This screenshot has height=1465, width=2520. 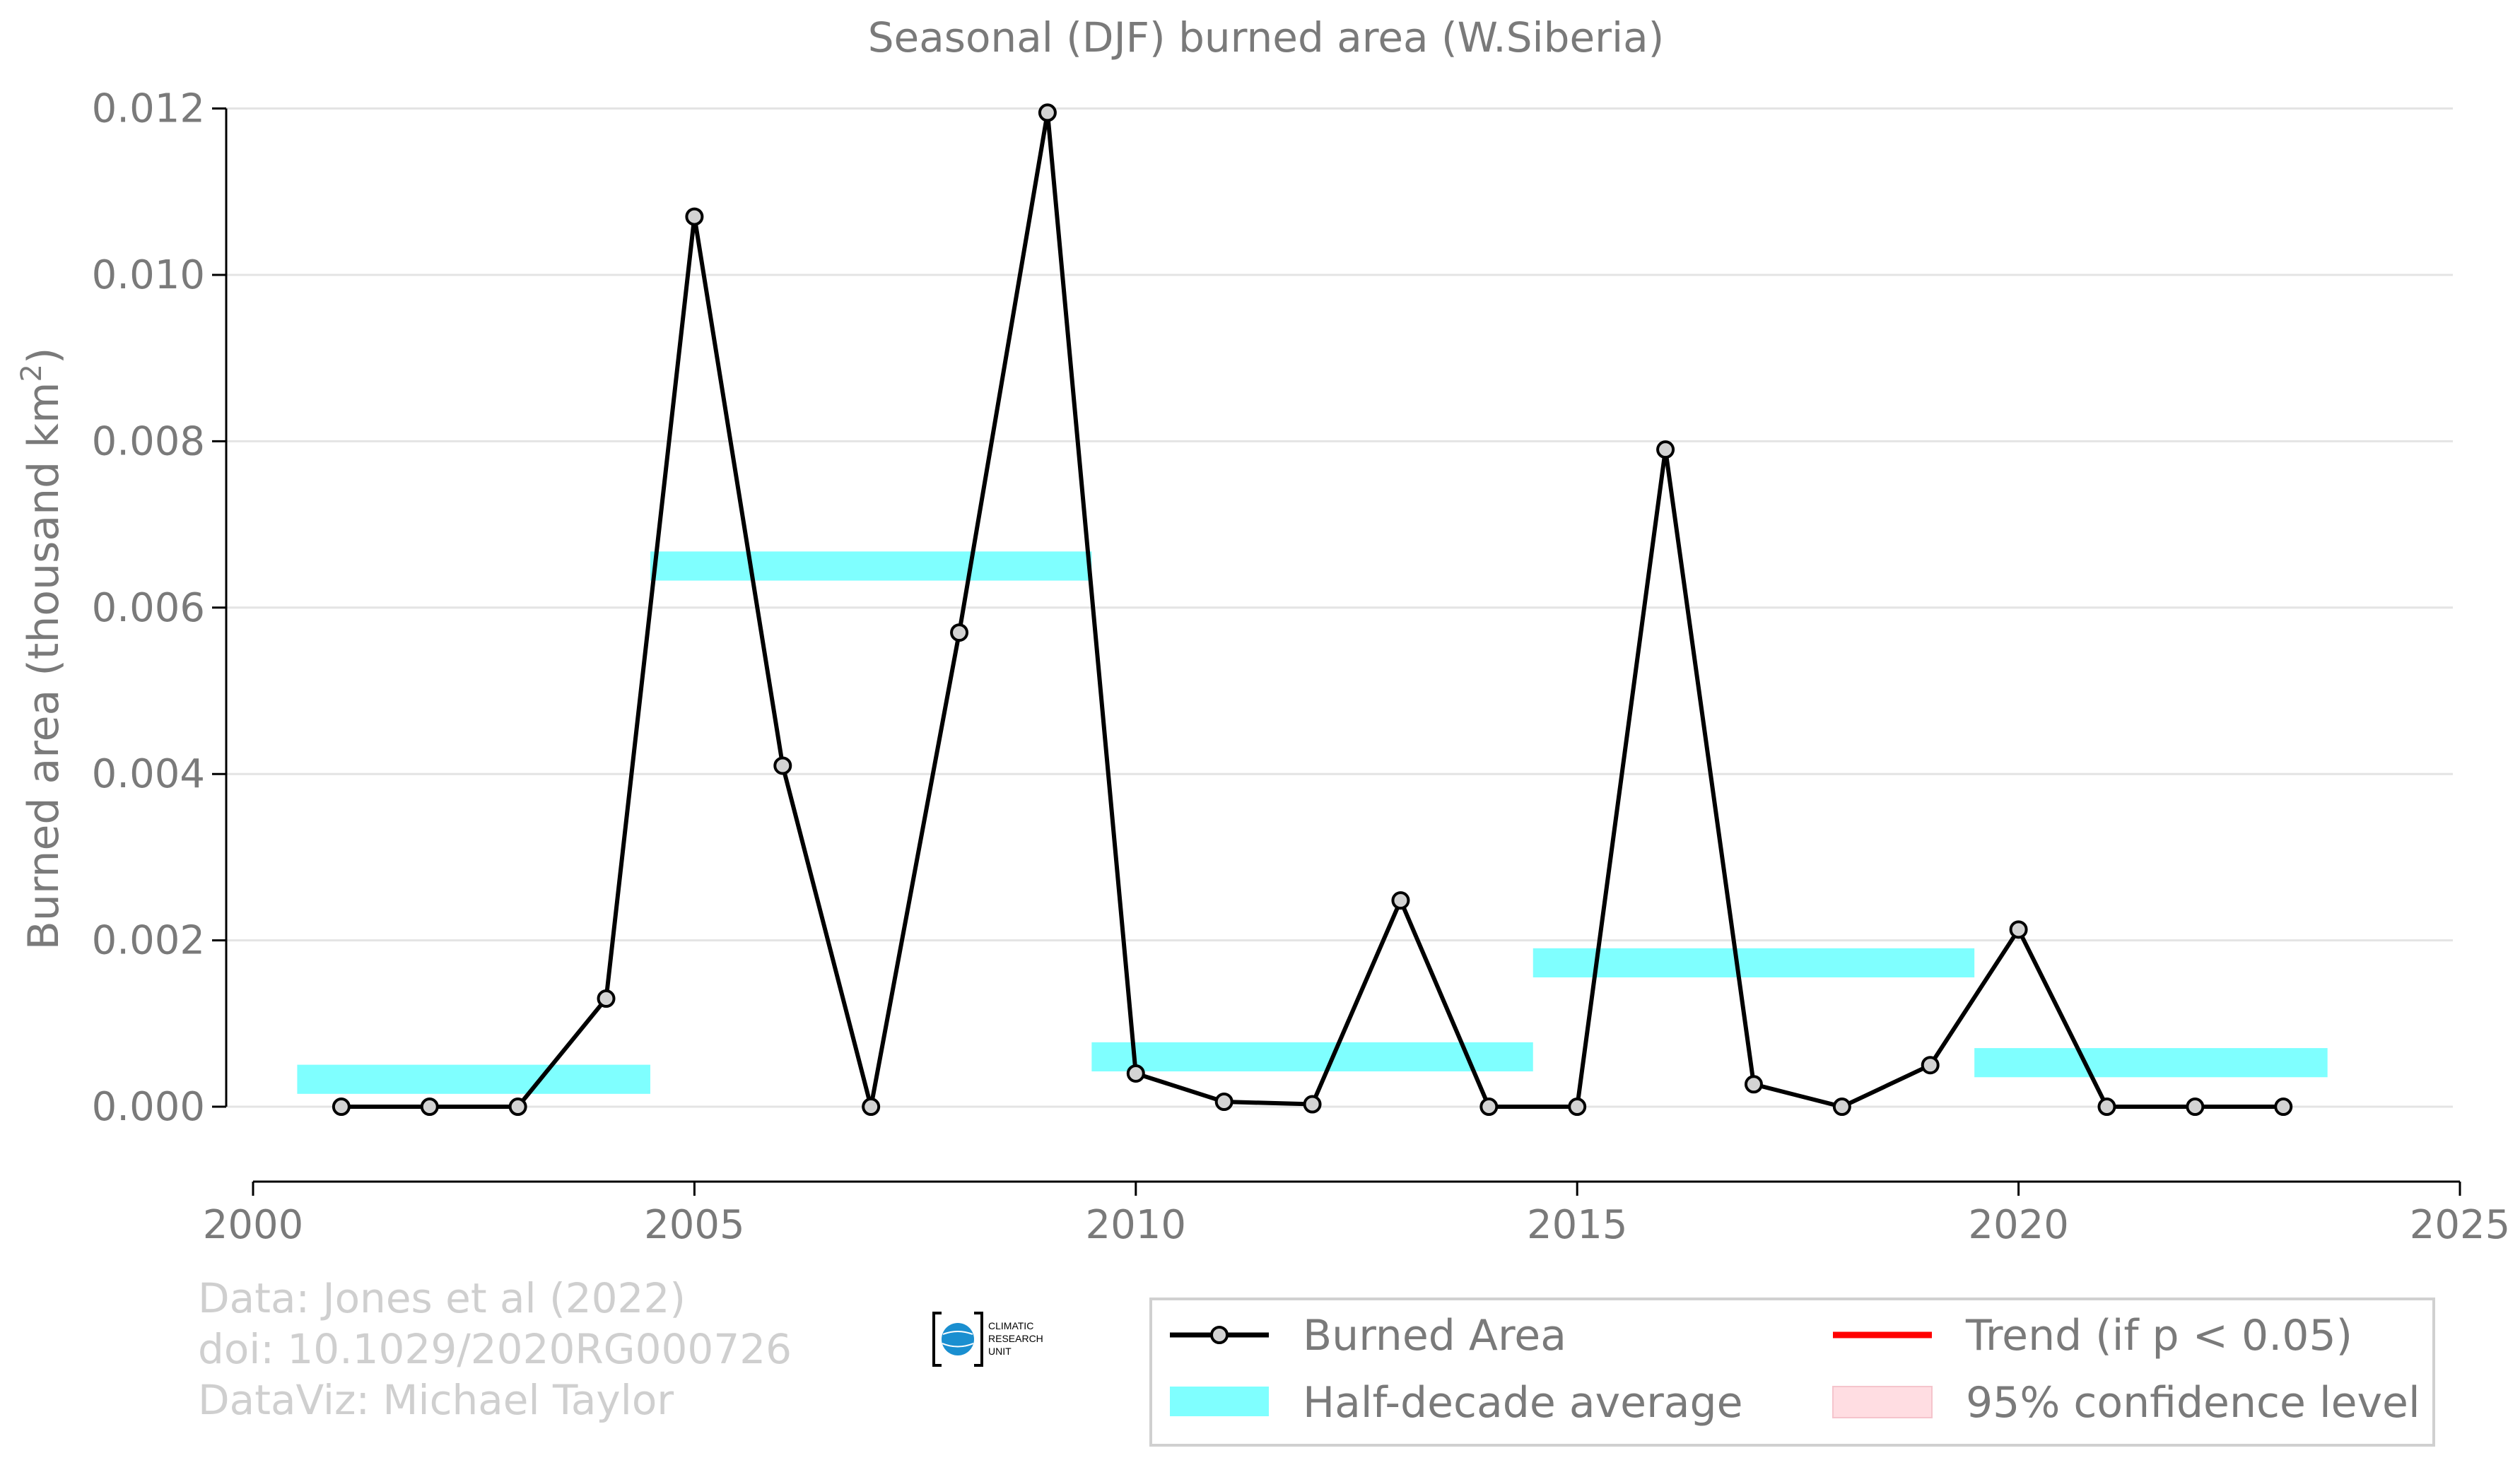 What do you see at coordinates (148, 941) in the screenshot?
I see `y-tick-label-1: 0.002` at bounding box center [148, 941].